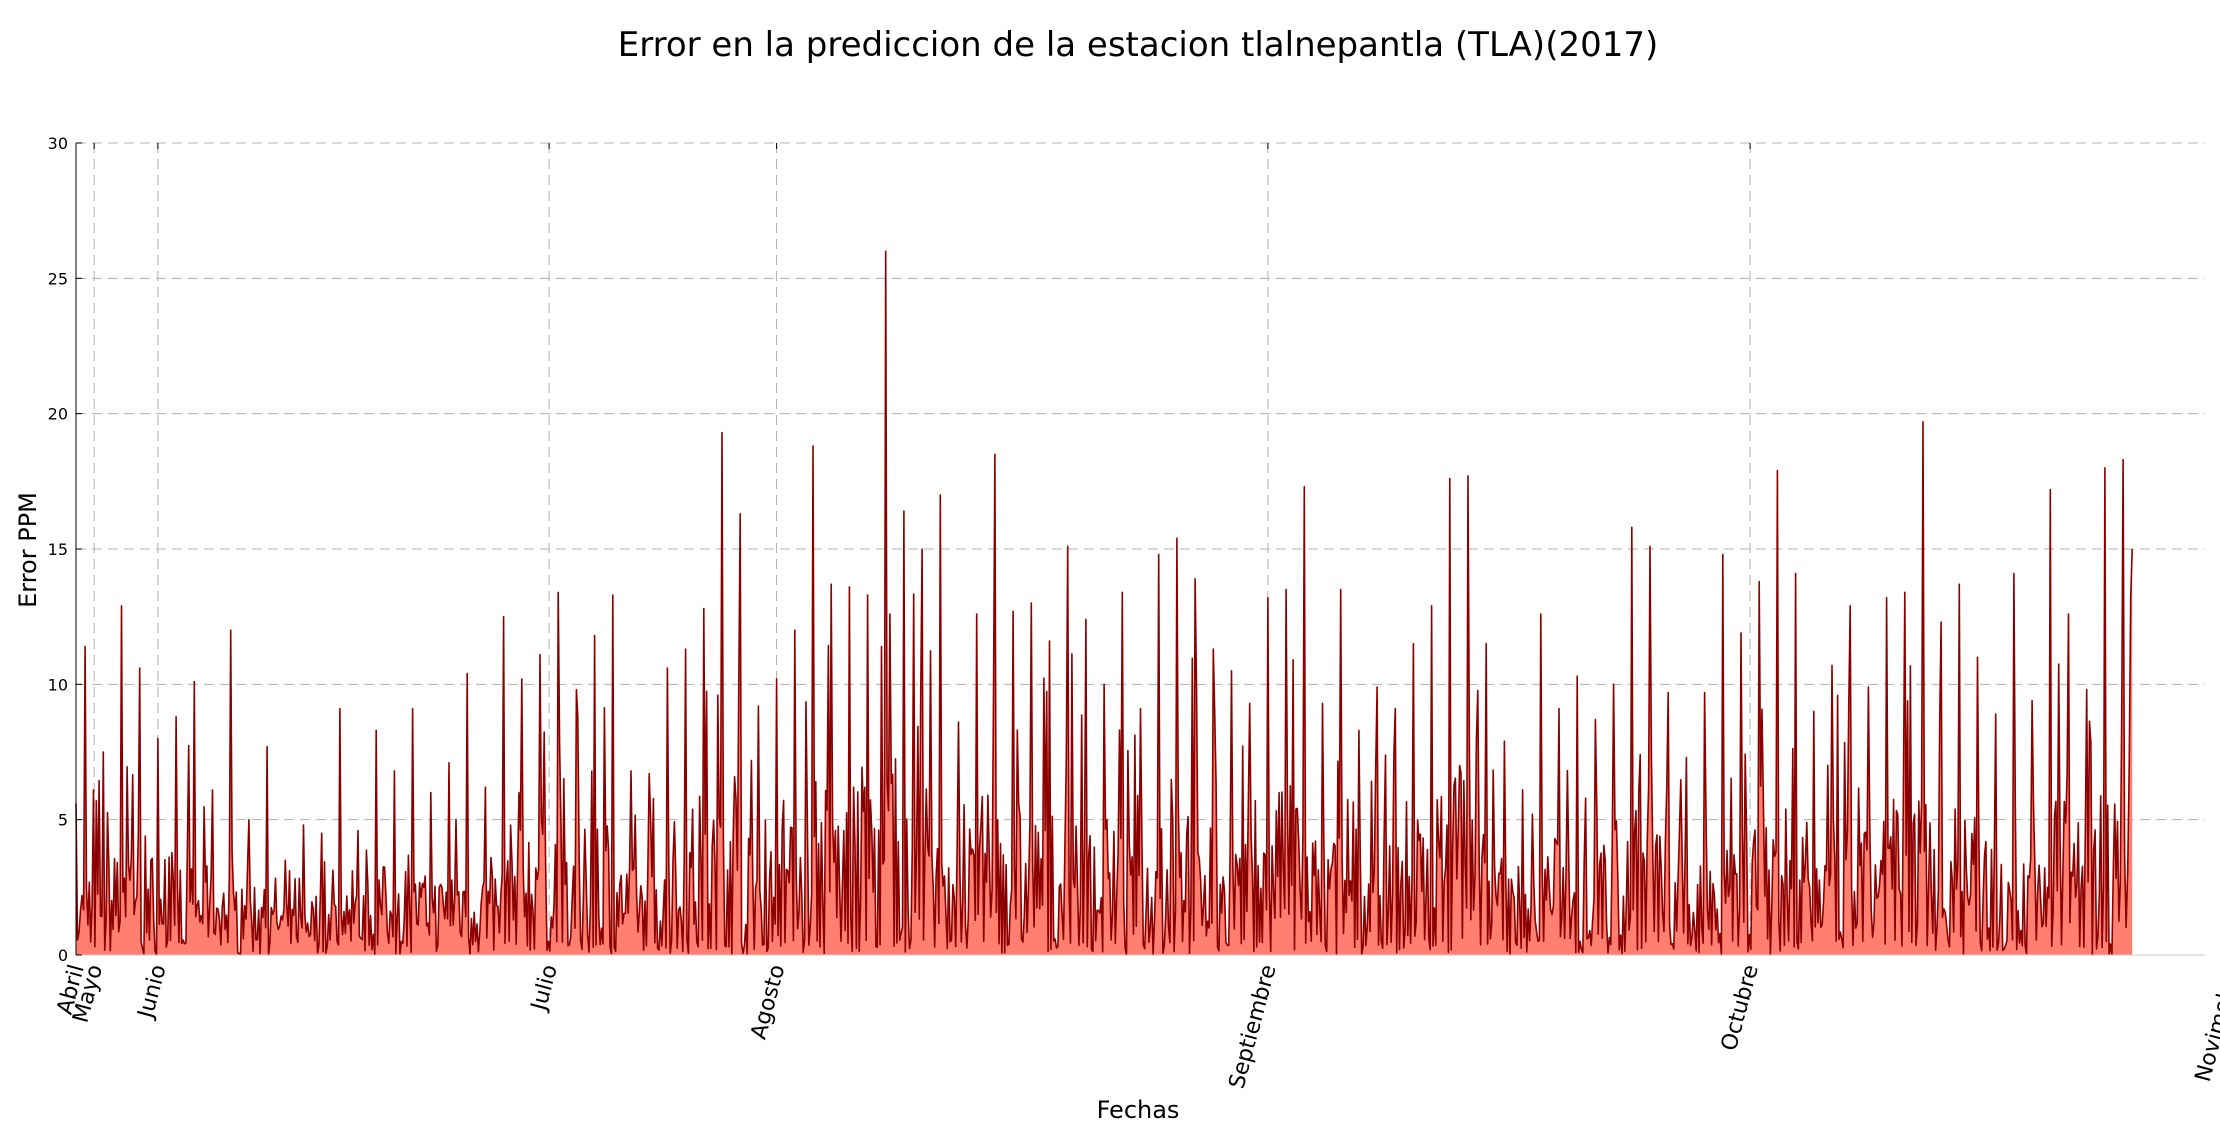 This screenshot has width=2220, height=1140. What do you see at coordinates (58, 549) in the screenshot?
I see `y-tick-label-3: 15` at bounding box center [58, 549].